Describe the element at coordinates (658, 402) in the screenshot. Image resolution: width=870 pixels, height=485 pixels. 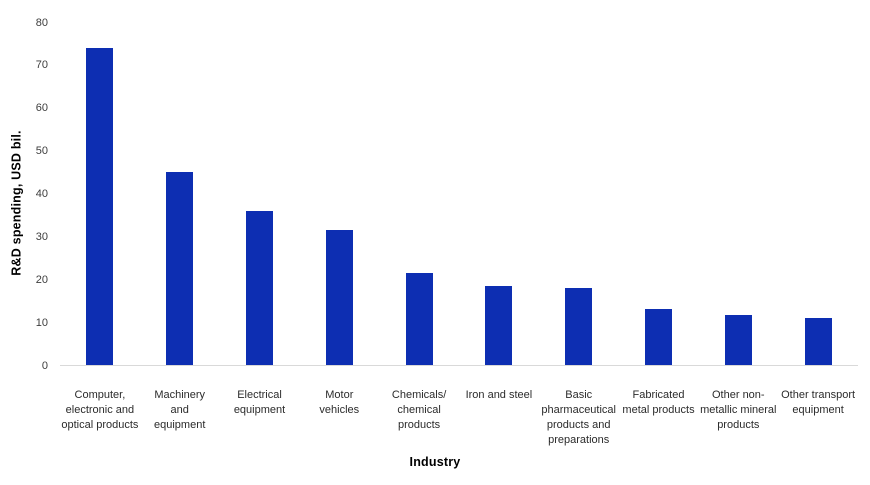
I see `x-category-label: Fabricated metal products` at that location.